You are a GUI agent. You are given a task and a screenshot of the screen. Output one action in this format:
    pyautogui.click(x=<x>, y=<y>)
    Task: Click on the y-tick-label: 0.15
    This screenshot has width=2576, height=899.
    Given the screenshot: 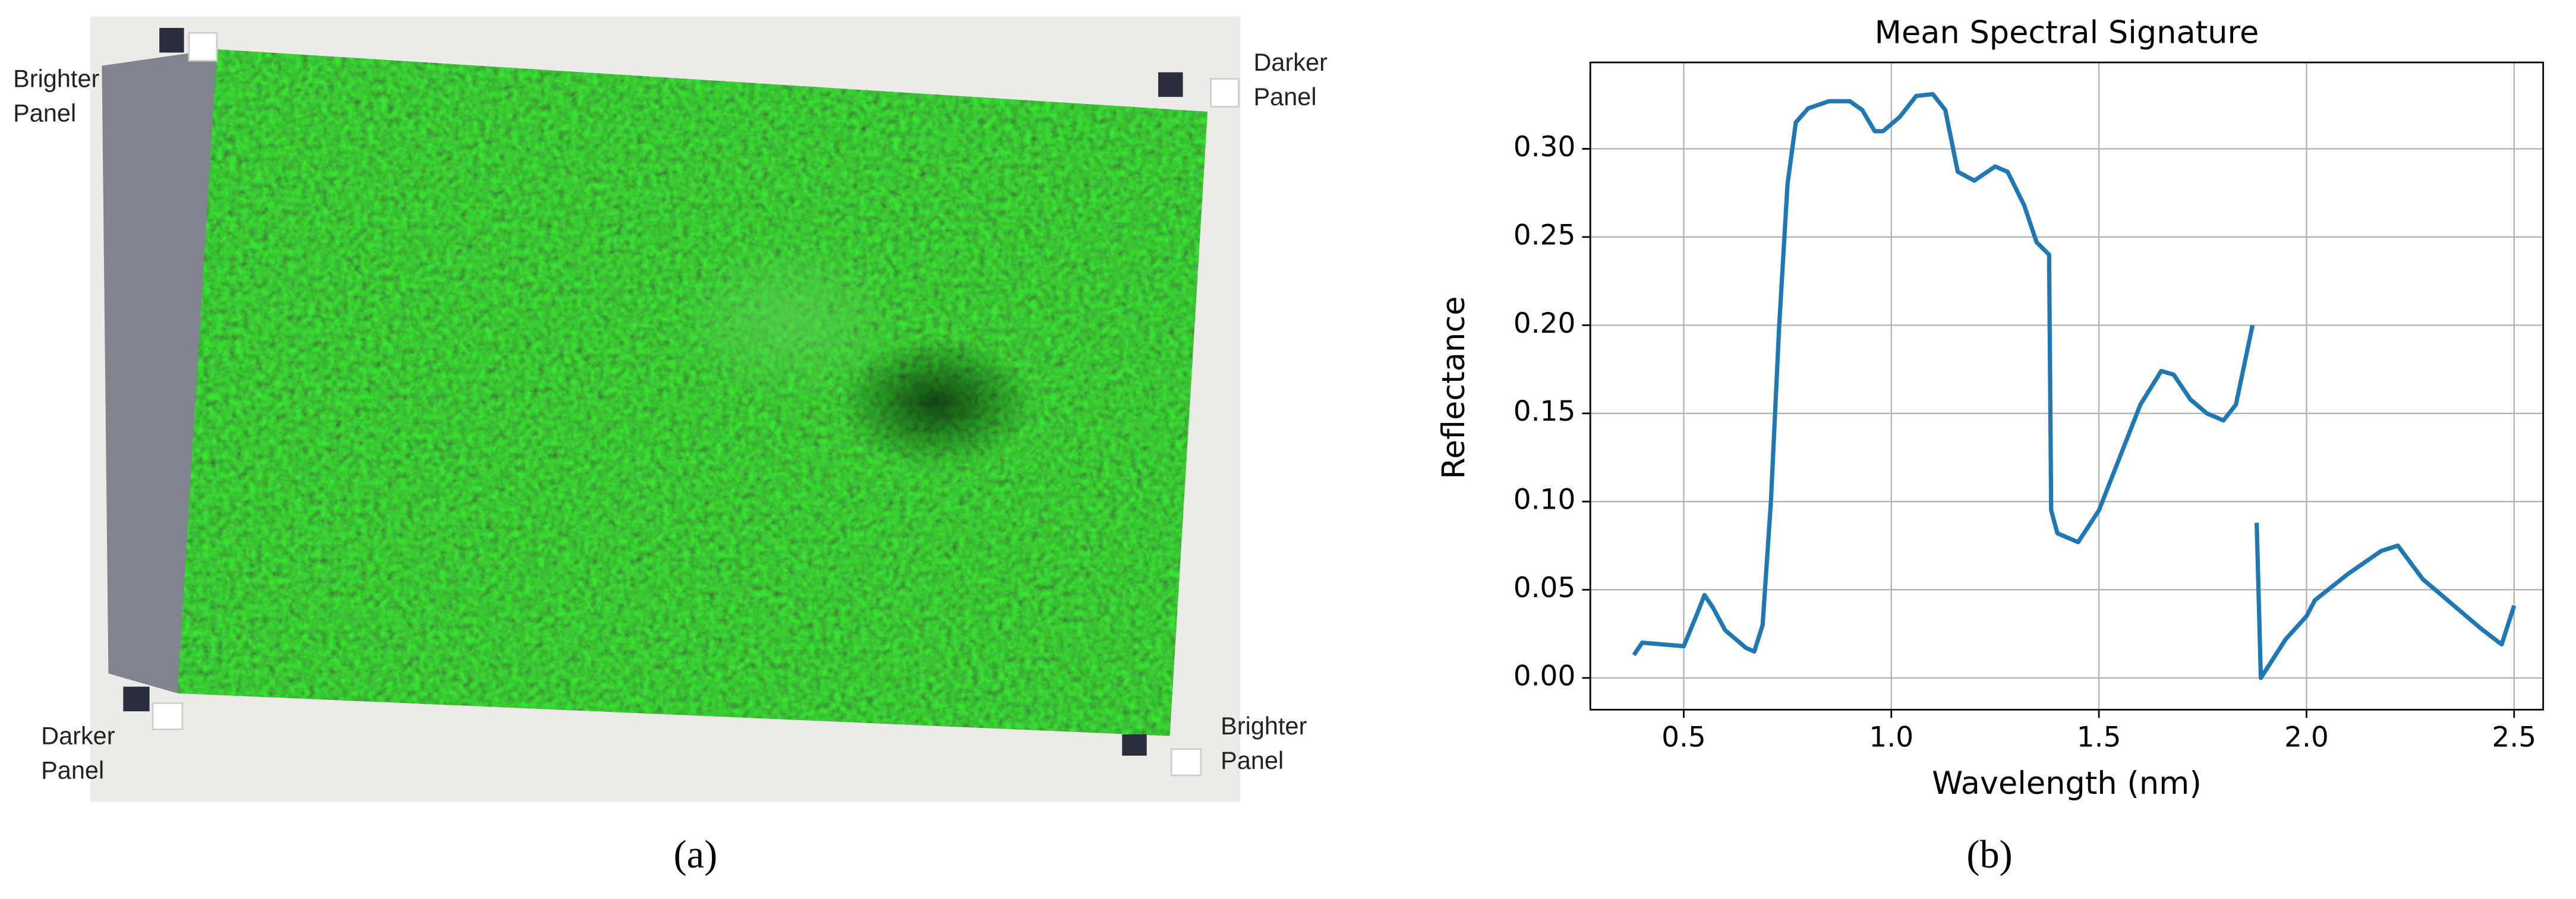 What is the action you would take?
    pyautogui.click(x=1545, y=411)
    